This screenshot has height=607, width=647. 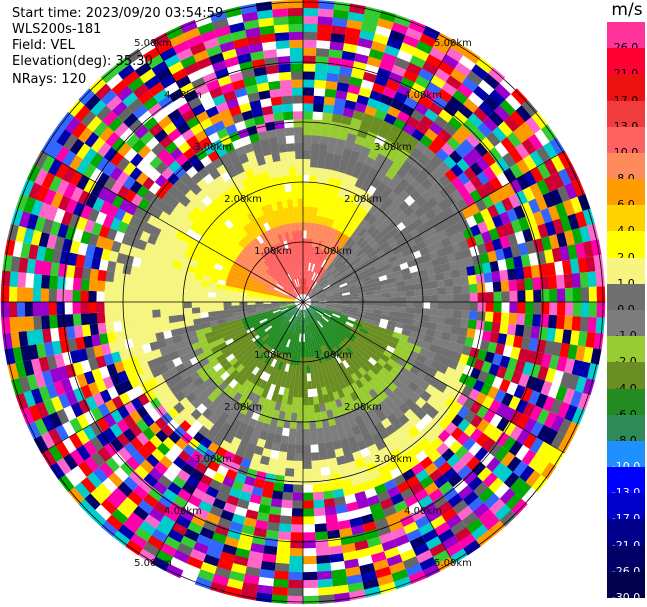 I want to click on colorbar-swatch, so click(x=626, y=454).